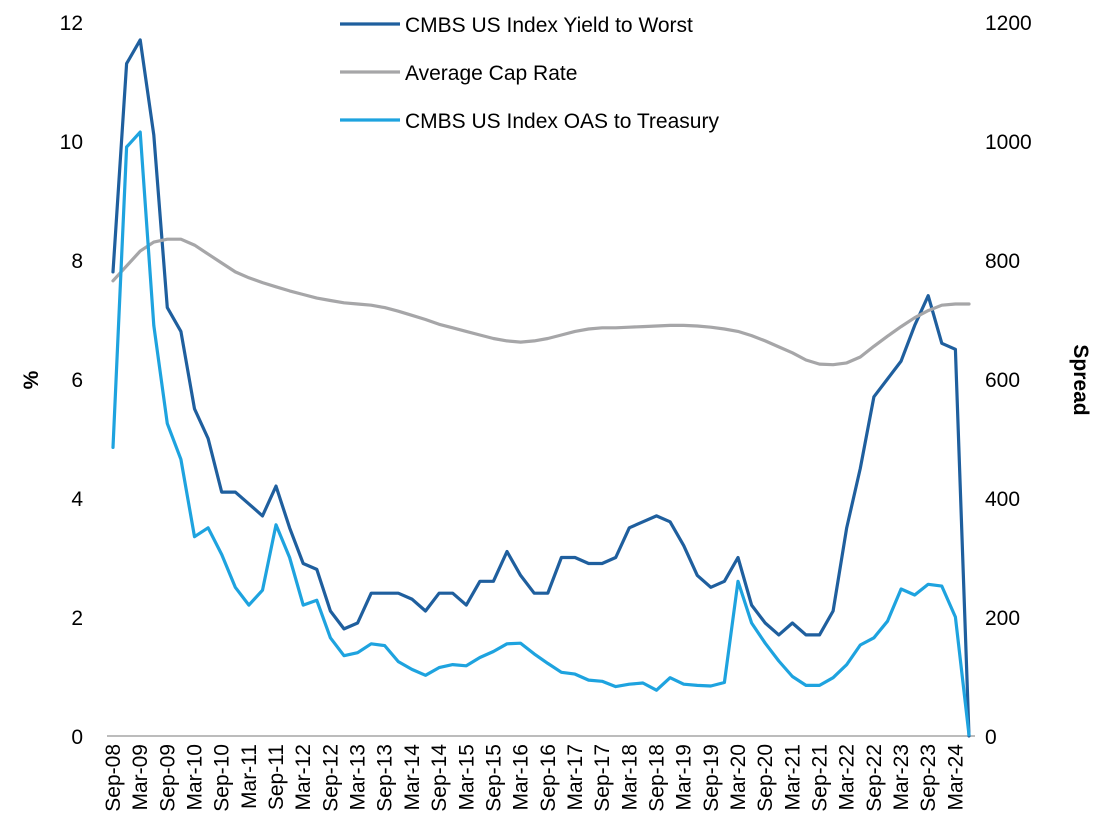 The width and height of the screenshot is (1110, 838). I want to click on x-axis-tick-label: Sep-15, so click(493, 778).